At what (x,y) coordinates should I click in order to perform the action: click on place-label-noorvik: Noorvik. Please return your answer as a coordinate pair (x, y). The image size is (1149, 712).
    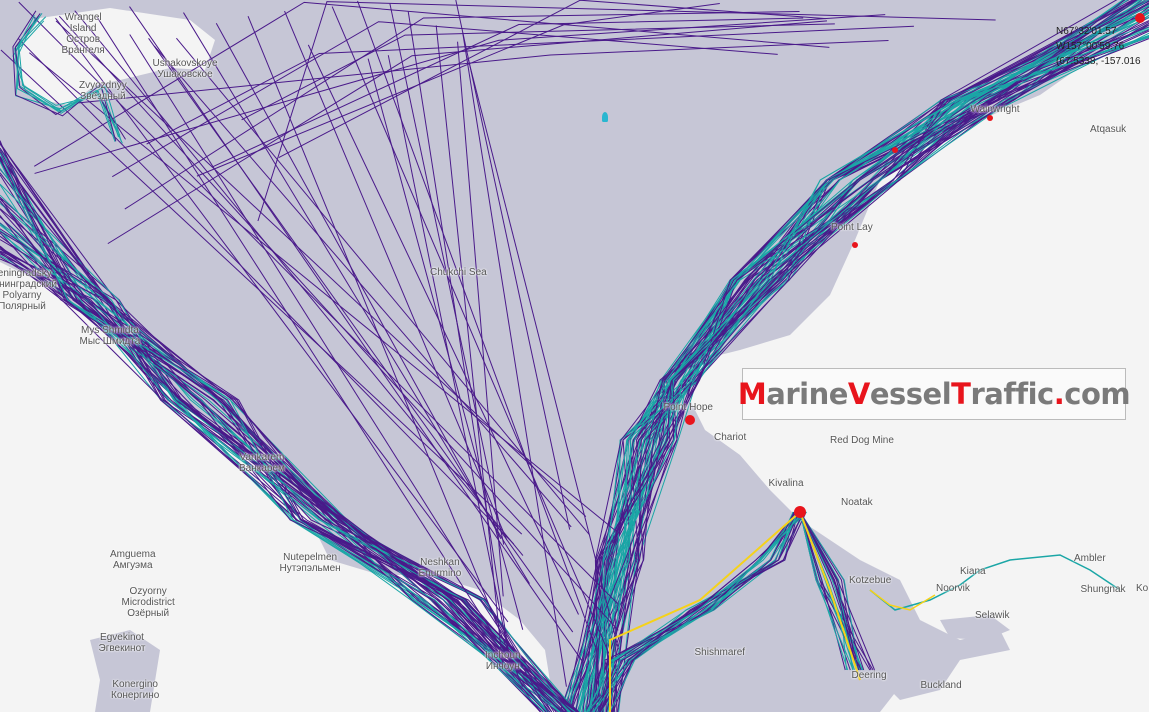
    Looking at the image, I should click on (953, 588).